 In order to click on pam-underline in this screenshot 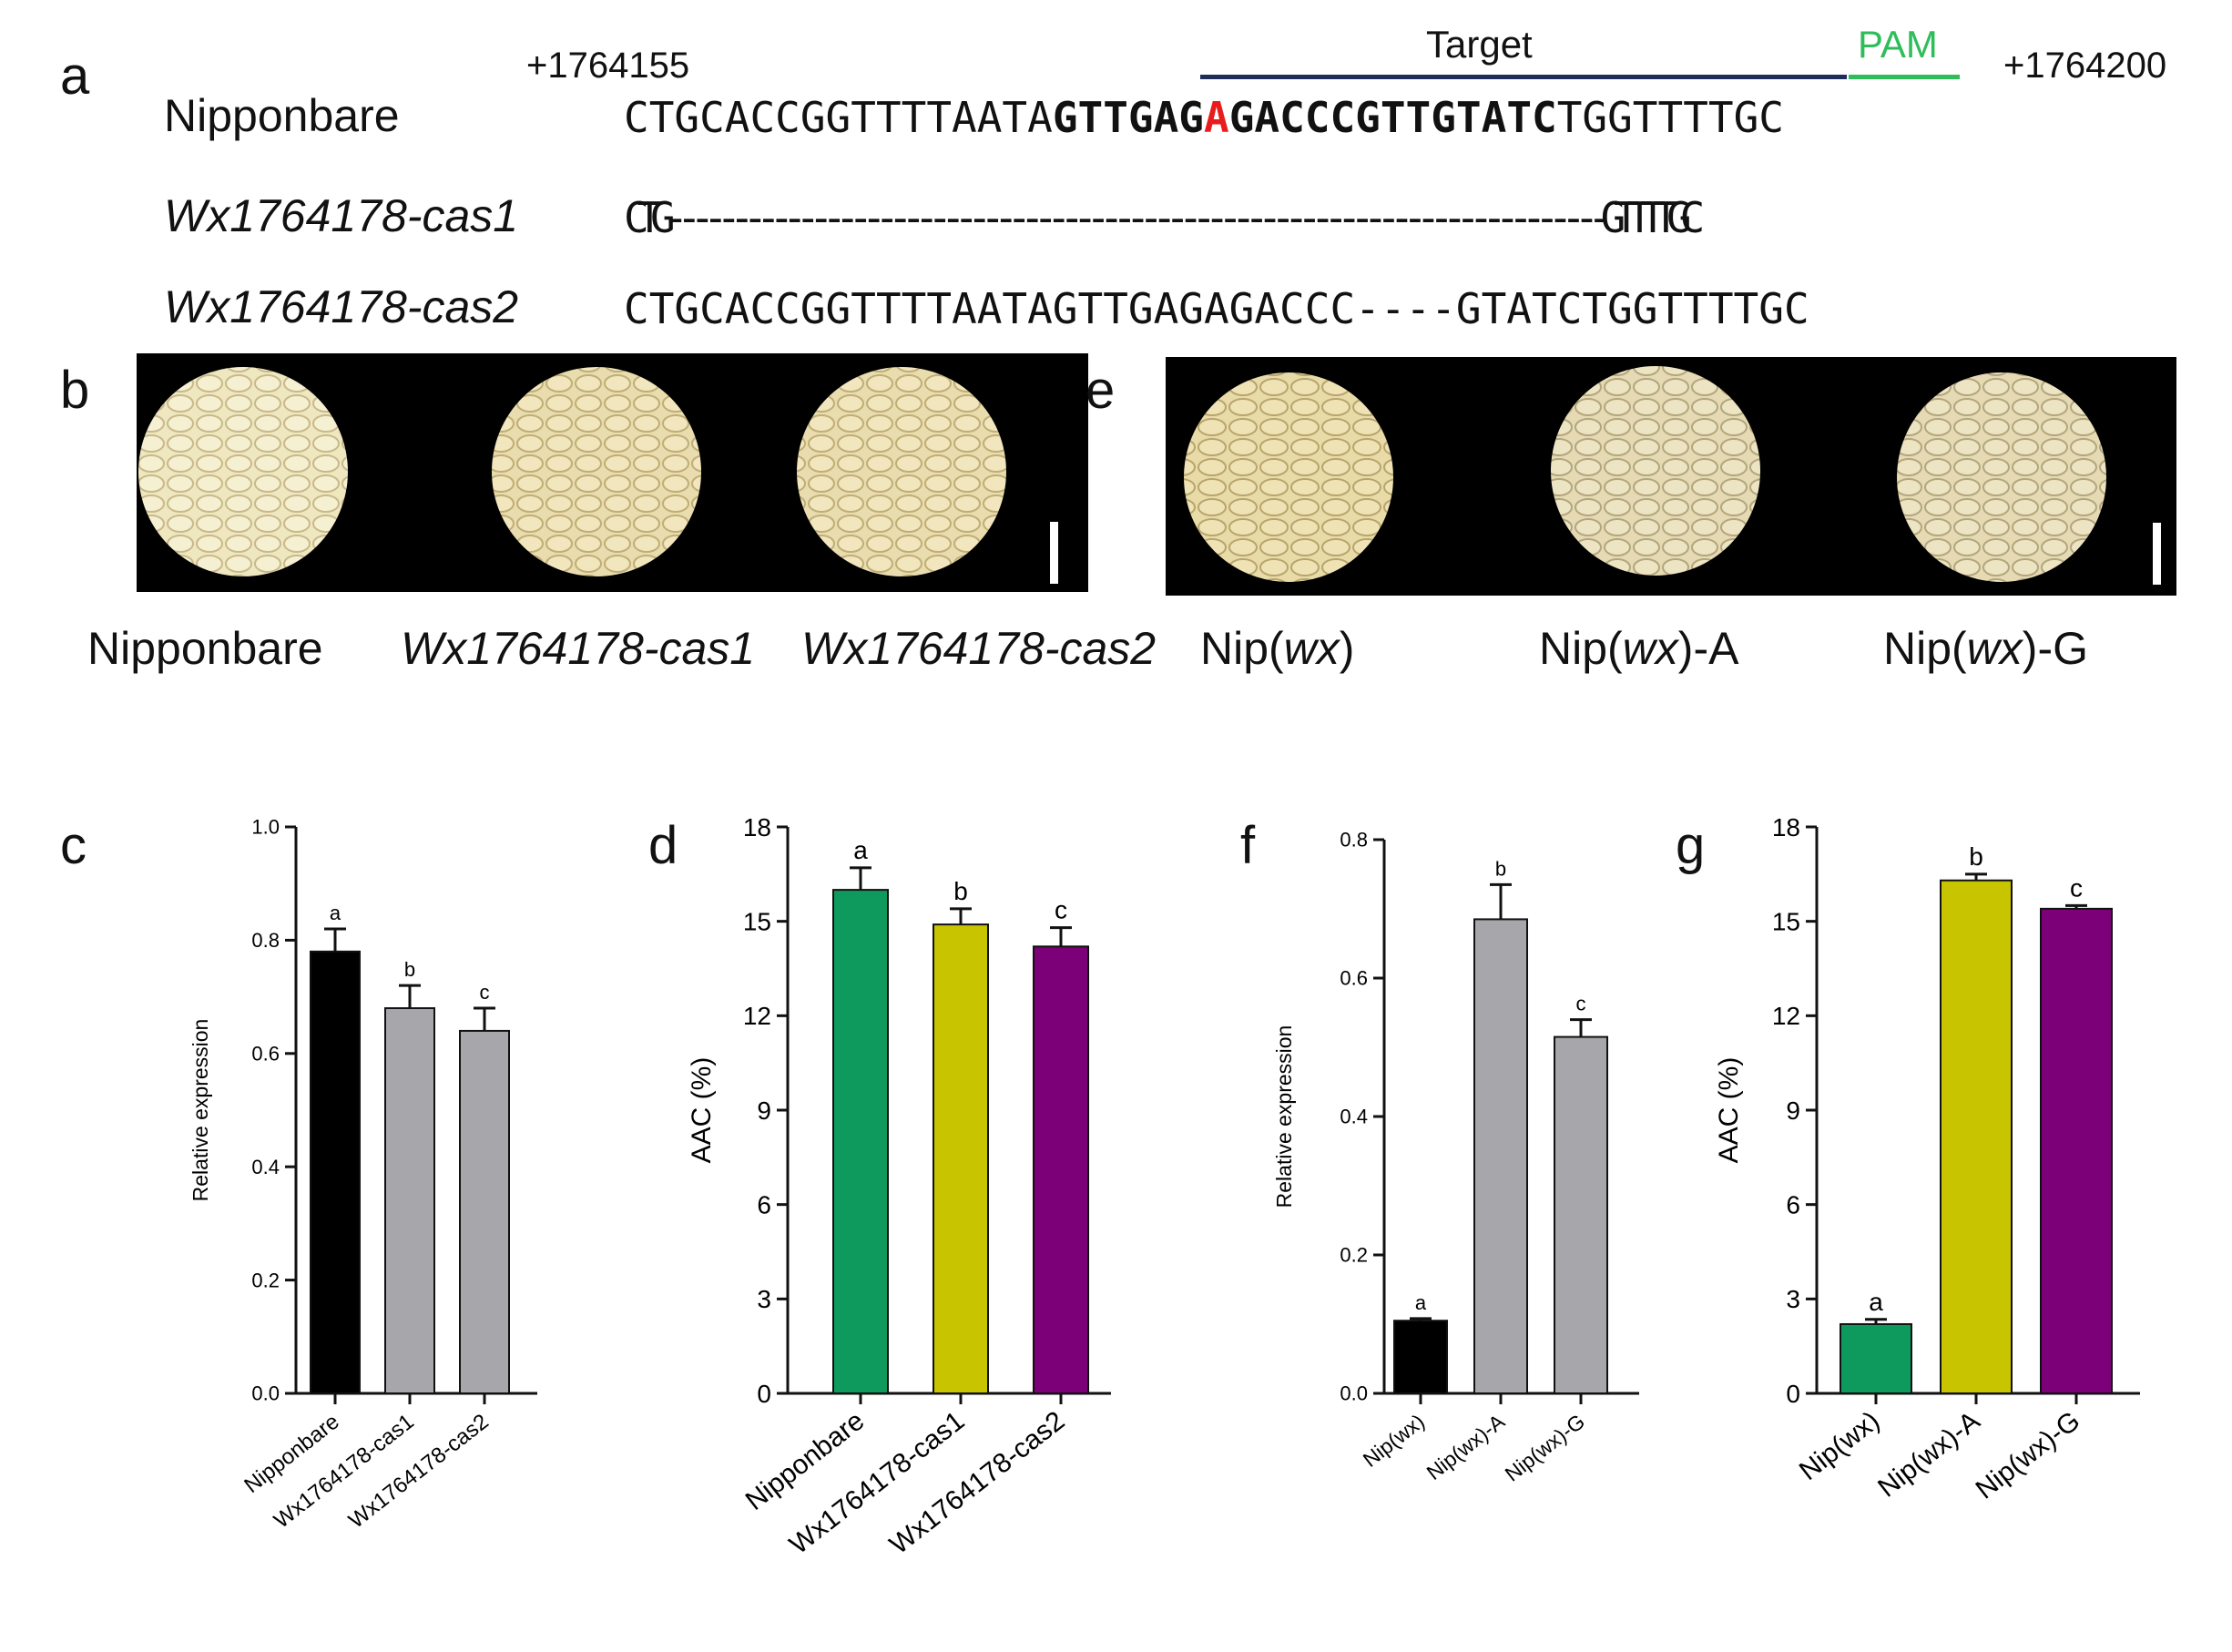, I will do `click(1904, 77)`.